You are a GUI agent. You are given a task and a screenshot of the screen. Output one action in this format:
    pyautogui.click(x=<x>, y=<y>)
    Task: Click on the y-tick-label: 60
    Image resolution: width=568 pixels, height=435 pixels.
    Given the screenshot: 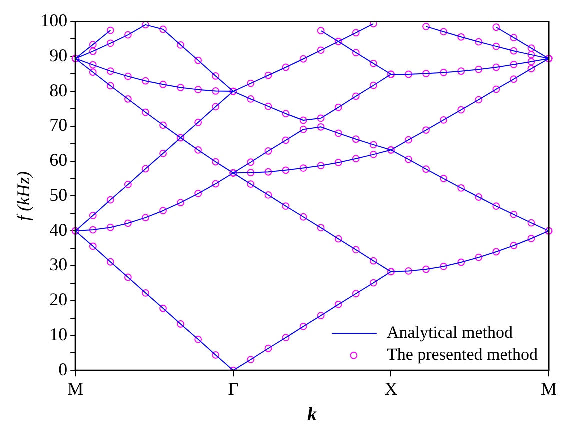 What is the action you would take?
    pyautogui.click(x=59, y=160)
    